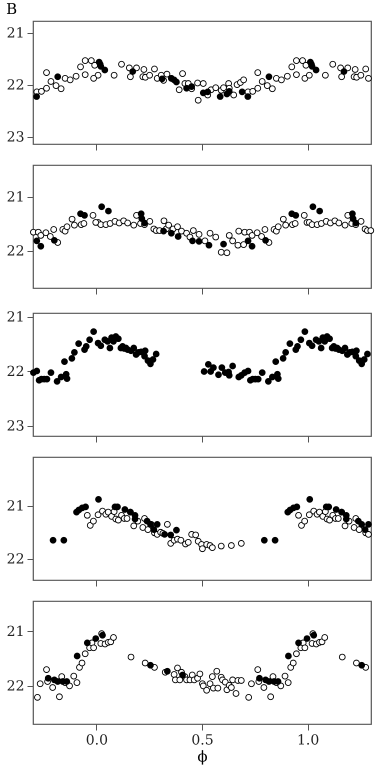 The height and width of the screenshot is (781, 386). Describe the element at coordinates (202, 740) in the screenshot. I see `x-tick-label: 0.5` at that location.